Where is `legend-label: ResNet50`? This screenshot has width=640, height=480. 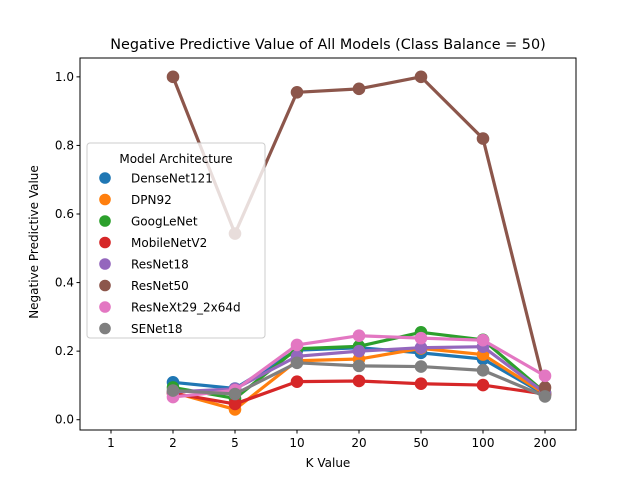
legend-label: ResNet50 is located at coordinates (160, 286).